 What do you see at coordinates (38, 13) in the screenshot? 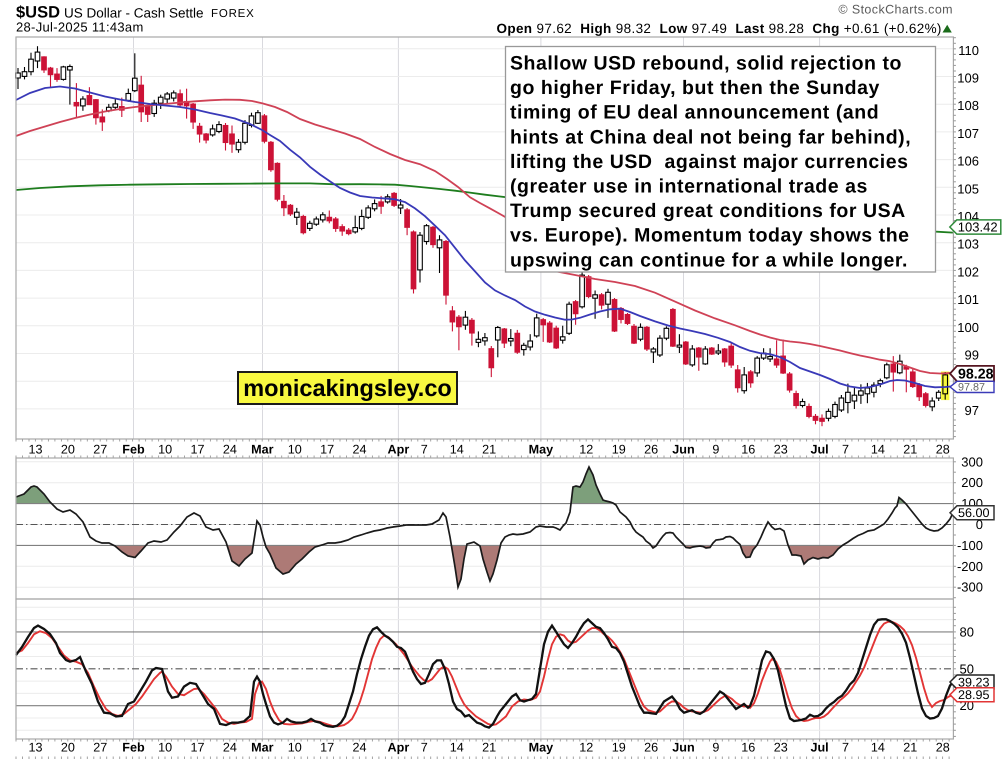
I see `svg-text: $USD` at bounding box center [38, 13].